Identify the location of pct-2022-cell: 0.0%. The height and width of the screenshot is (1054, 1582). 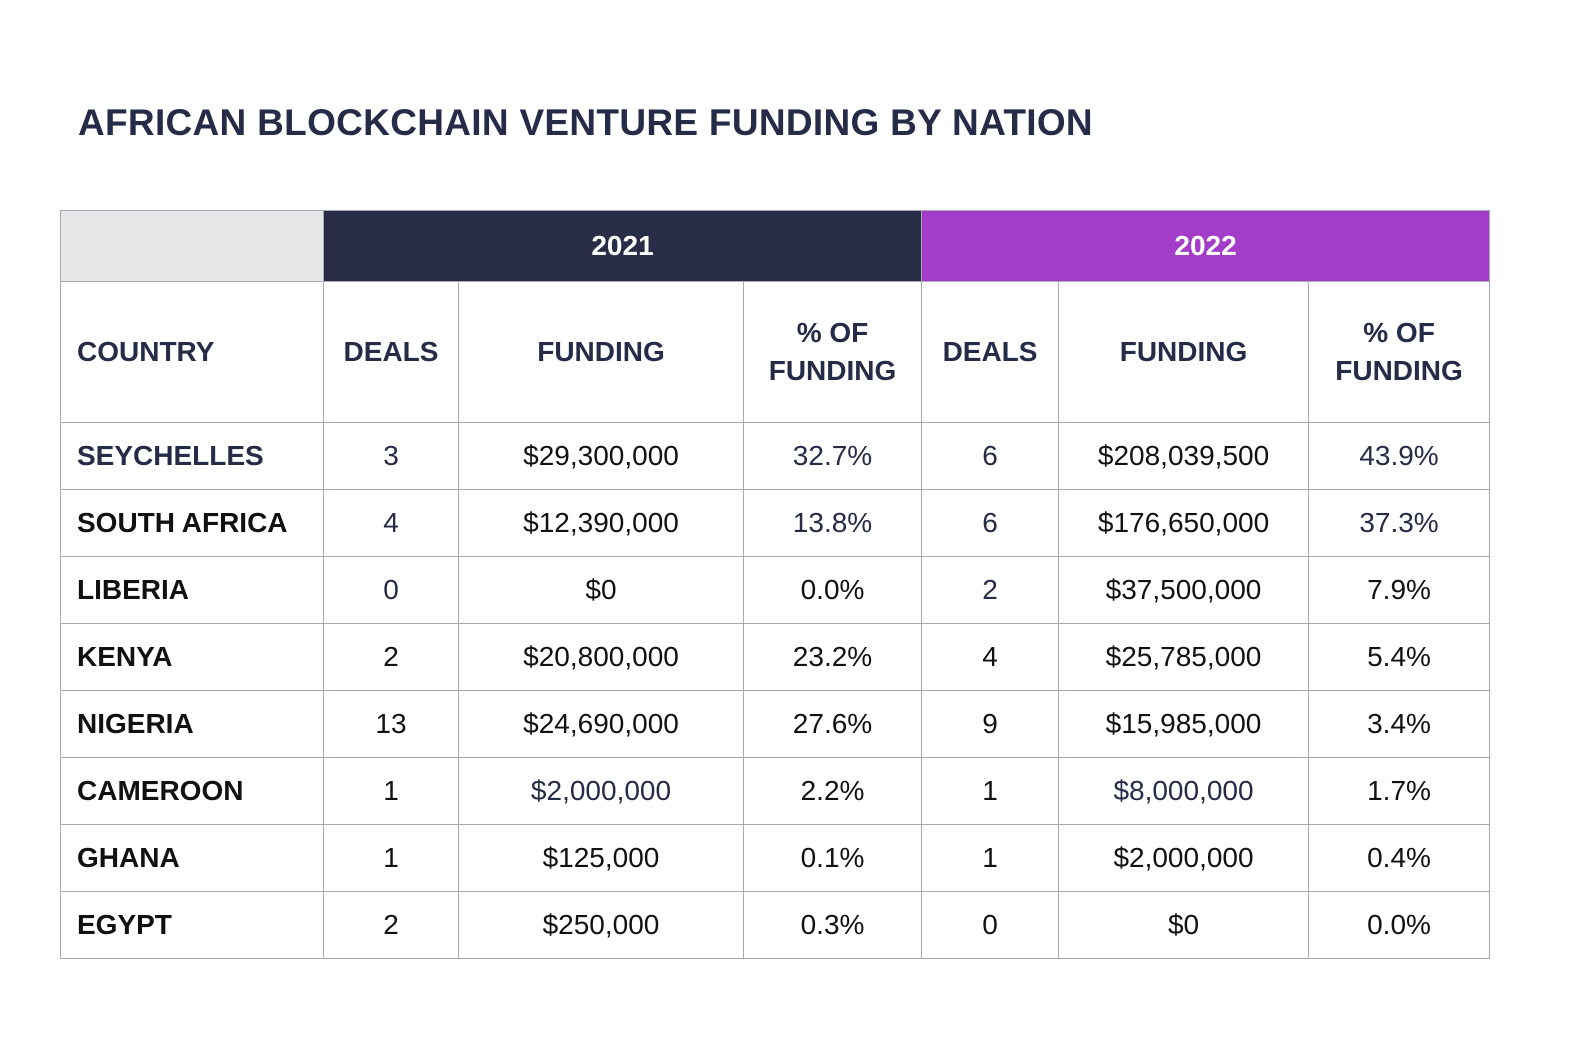
(1399, 925).